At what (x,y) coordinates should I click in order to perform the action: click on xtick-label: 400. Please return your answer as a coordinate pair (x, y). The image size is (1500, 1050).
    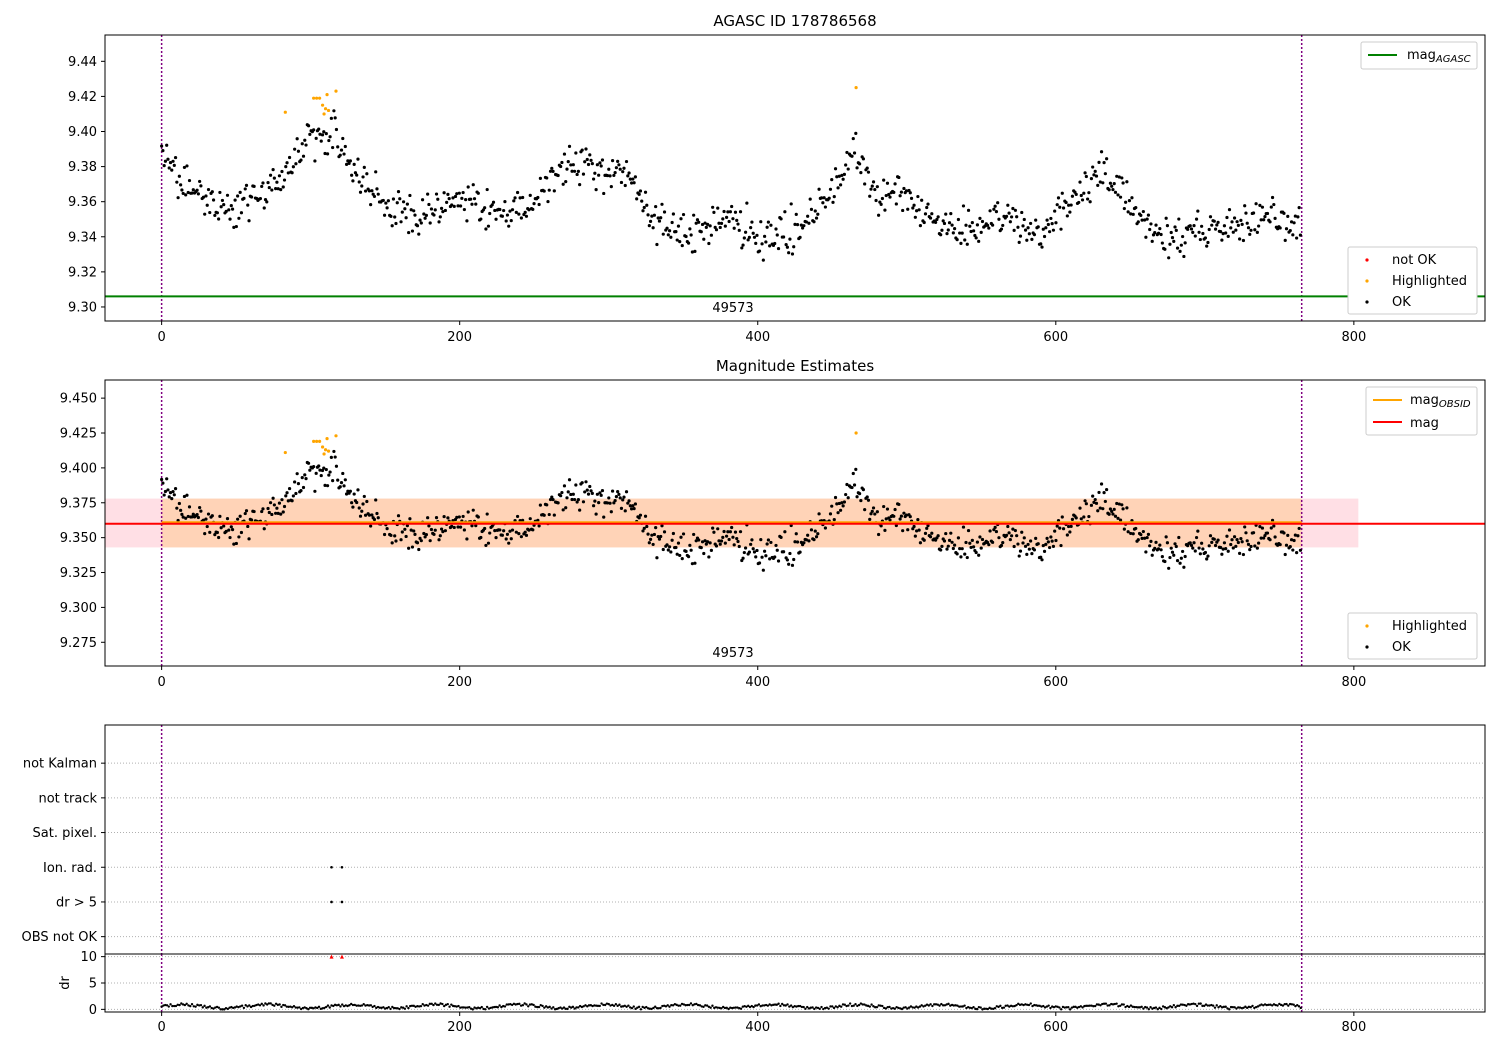
    Looking at the image, I should click on (757, 337).